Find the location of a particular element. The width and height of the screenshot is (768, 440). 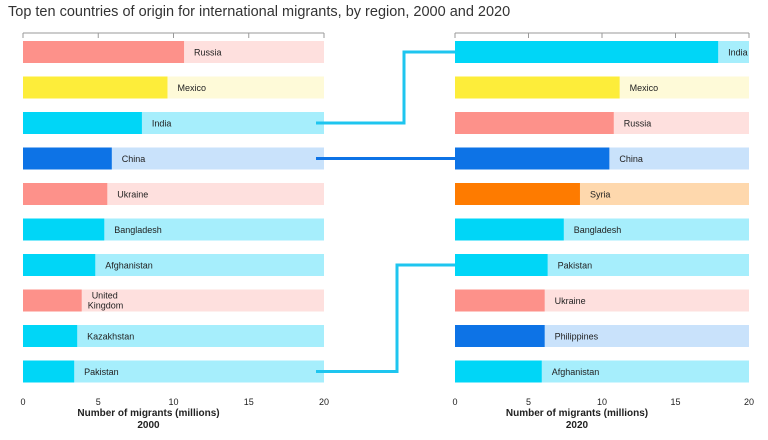

year-label: 2000 is located at coordinates (148, 425).